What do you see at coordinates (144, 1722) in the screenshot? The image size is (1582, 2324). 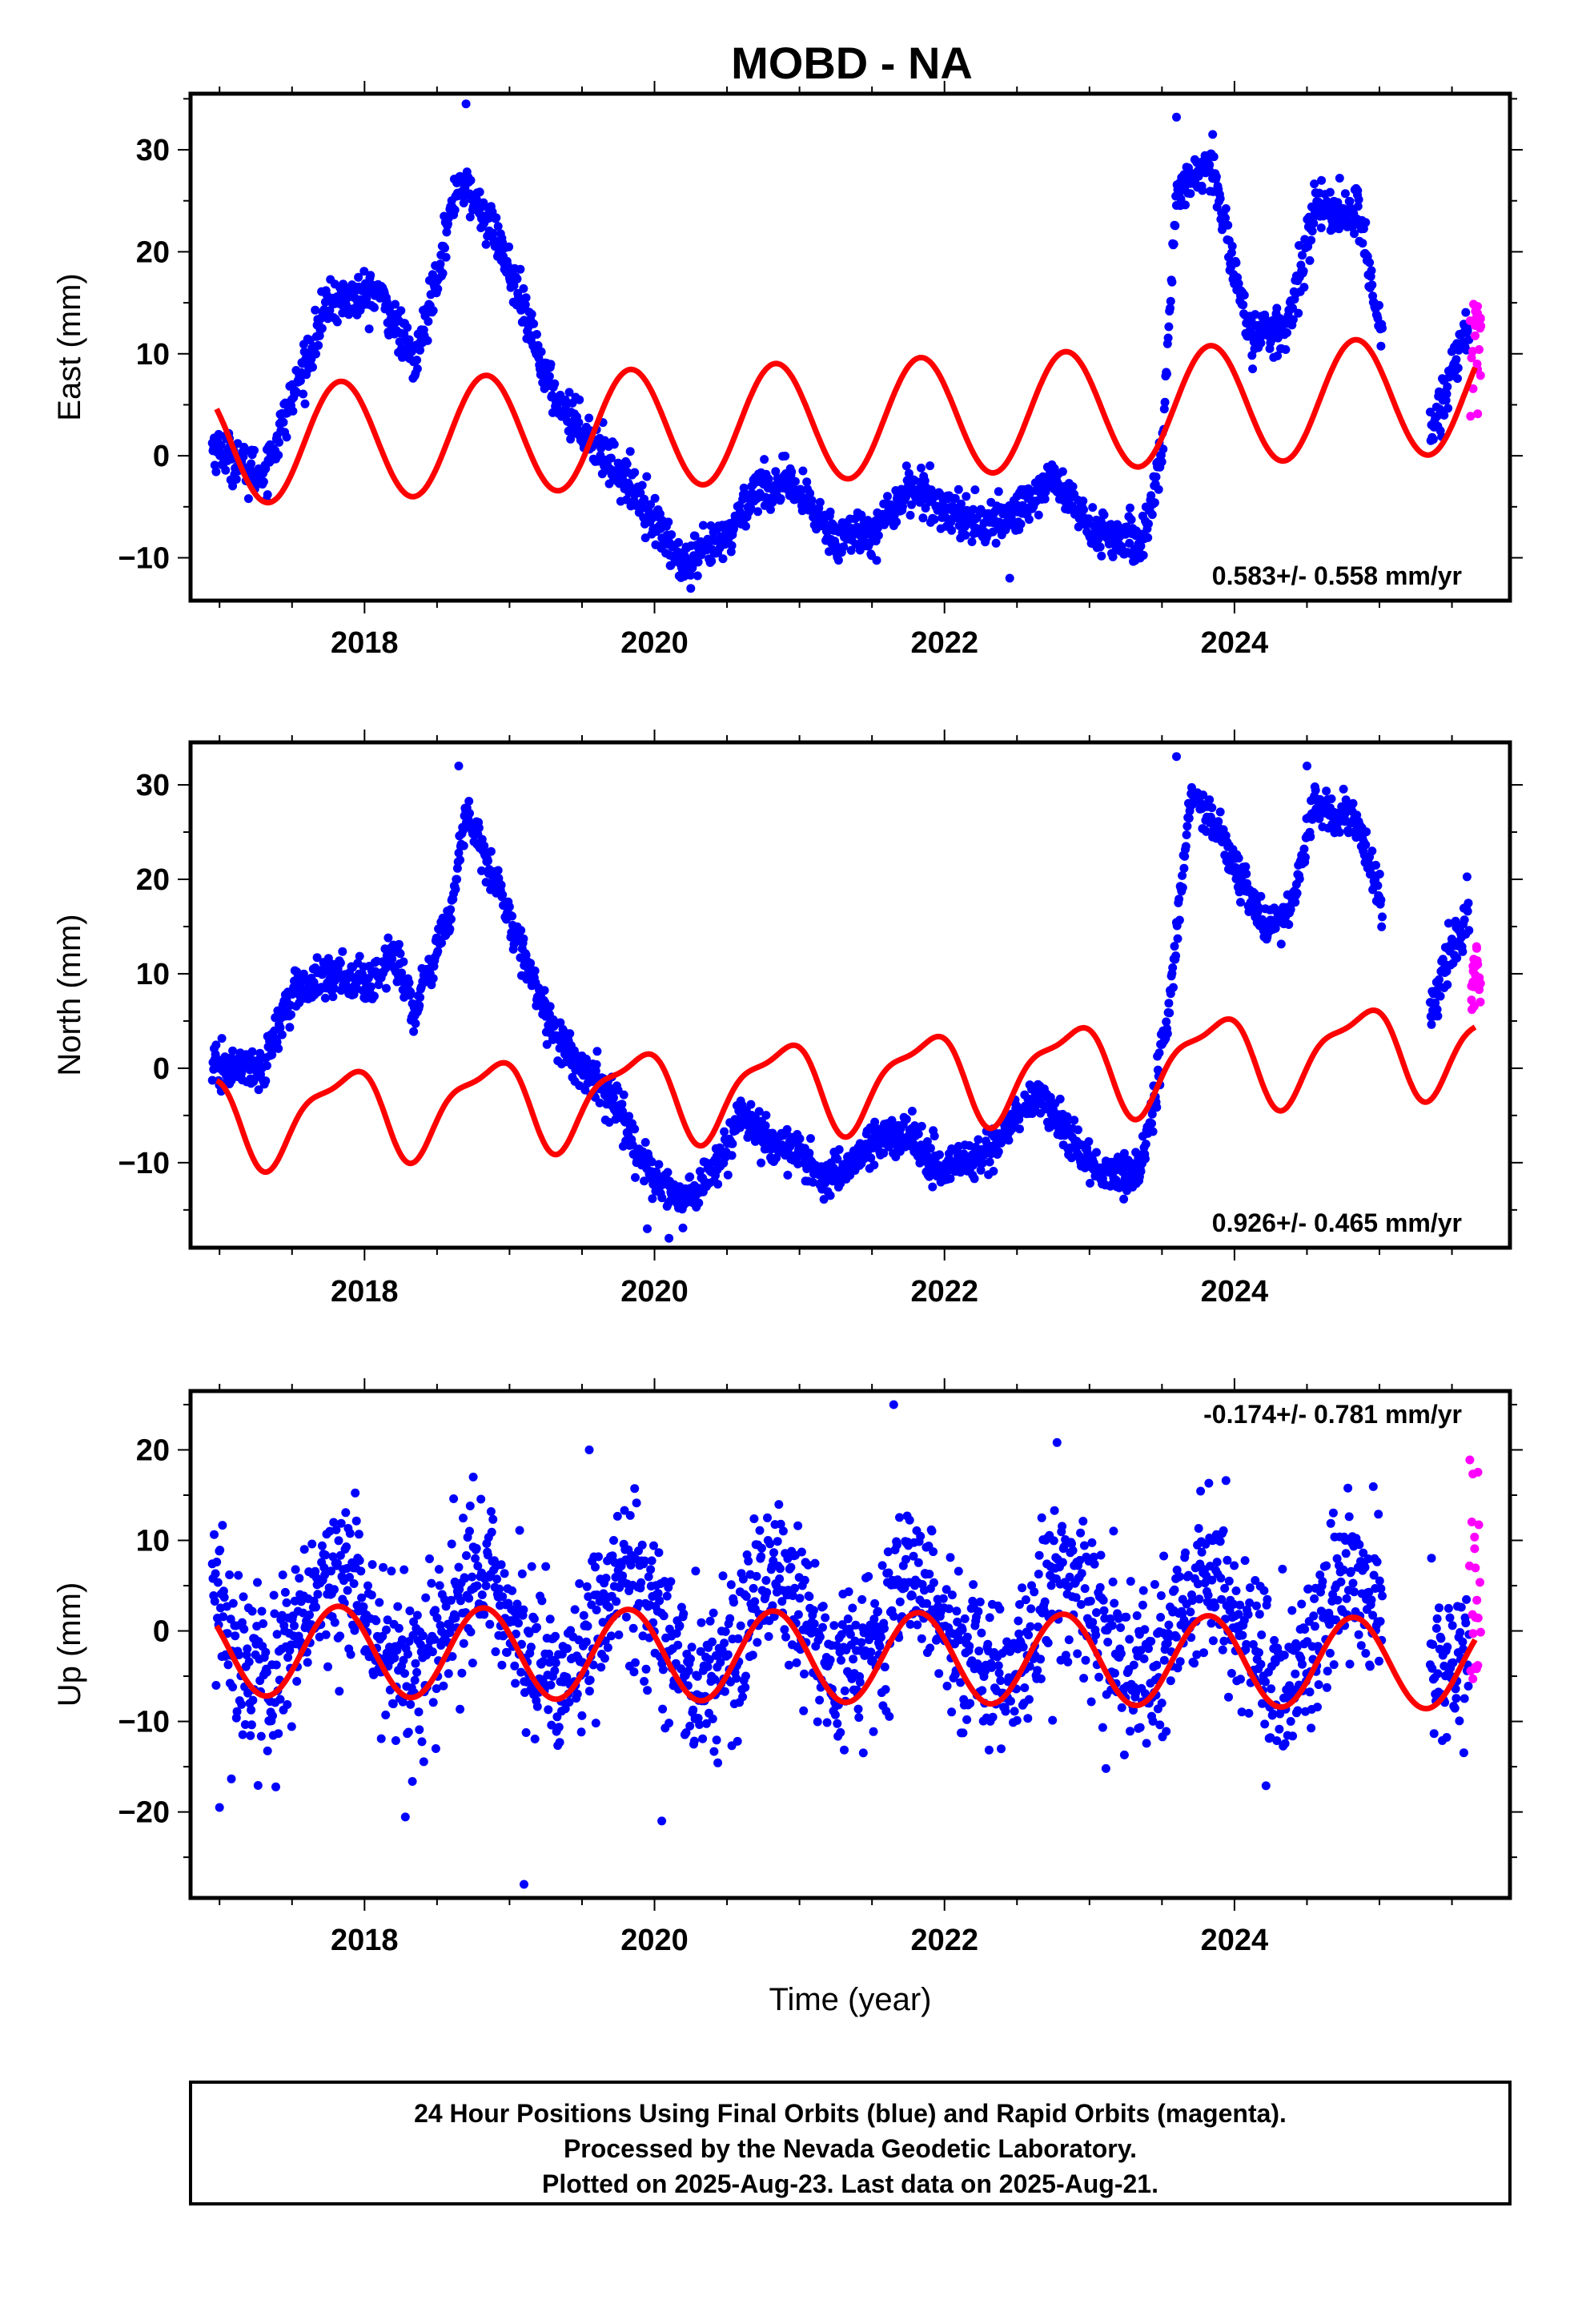 I see `y-tick-label: −10` at bounding box center [144, 1722].